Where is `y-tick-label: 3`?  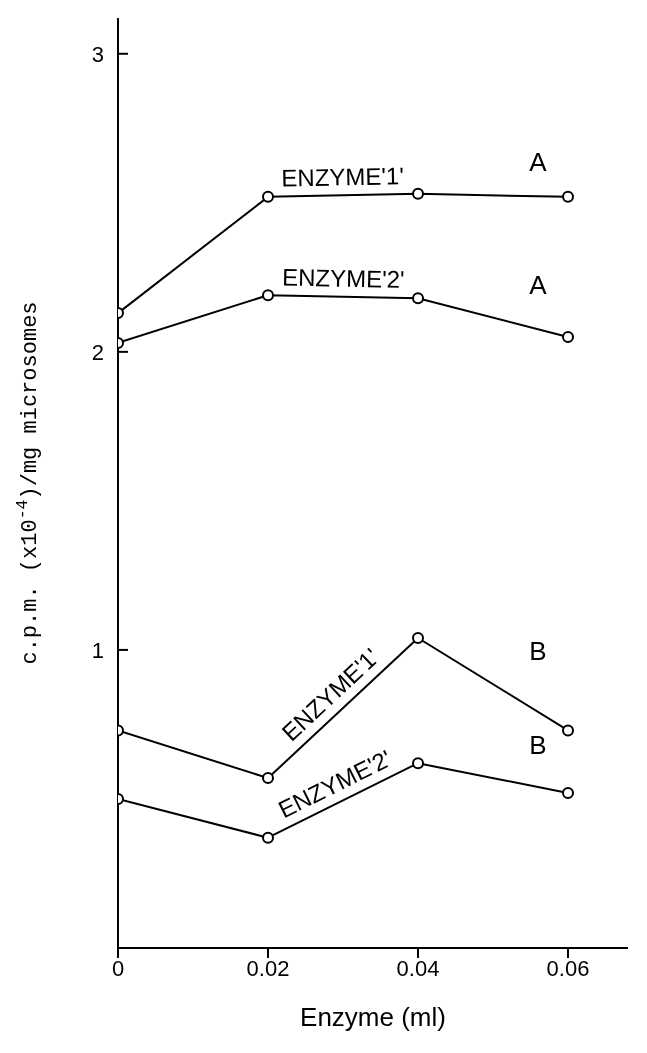
y-tick-label: 3 is located at coordinates (97, 54).